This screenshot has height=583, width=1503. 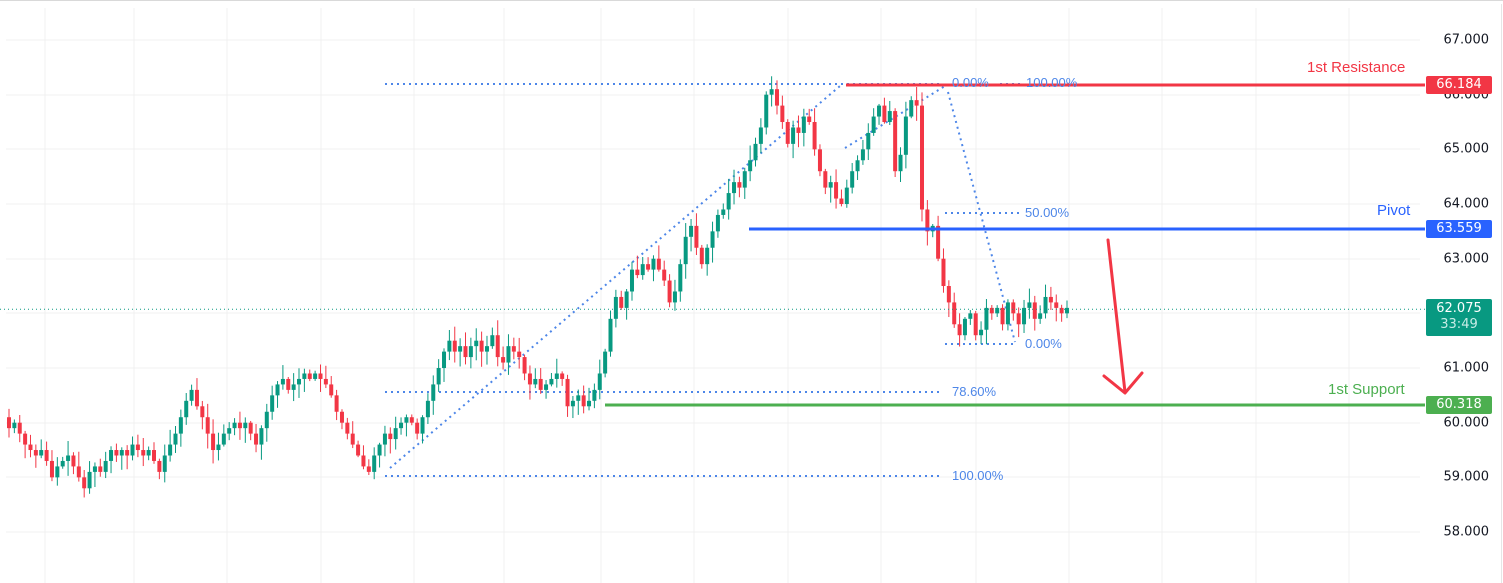 What do you see at coordinates (981, 217) in the screenshot?
I see `fib-drop-trend-line` at bounding box center [981, 217].